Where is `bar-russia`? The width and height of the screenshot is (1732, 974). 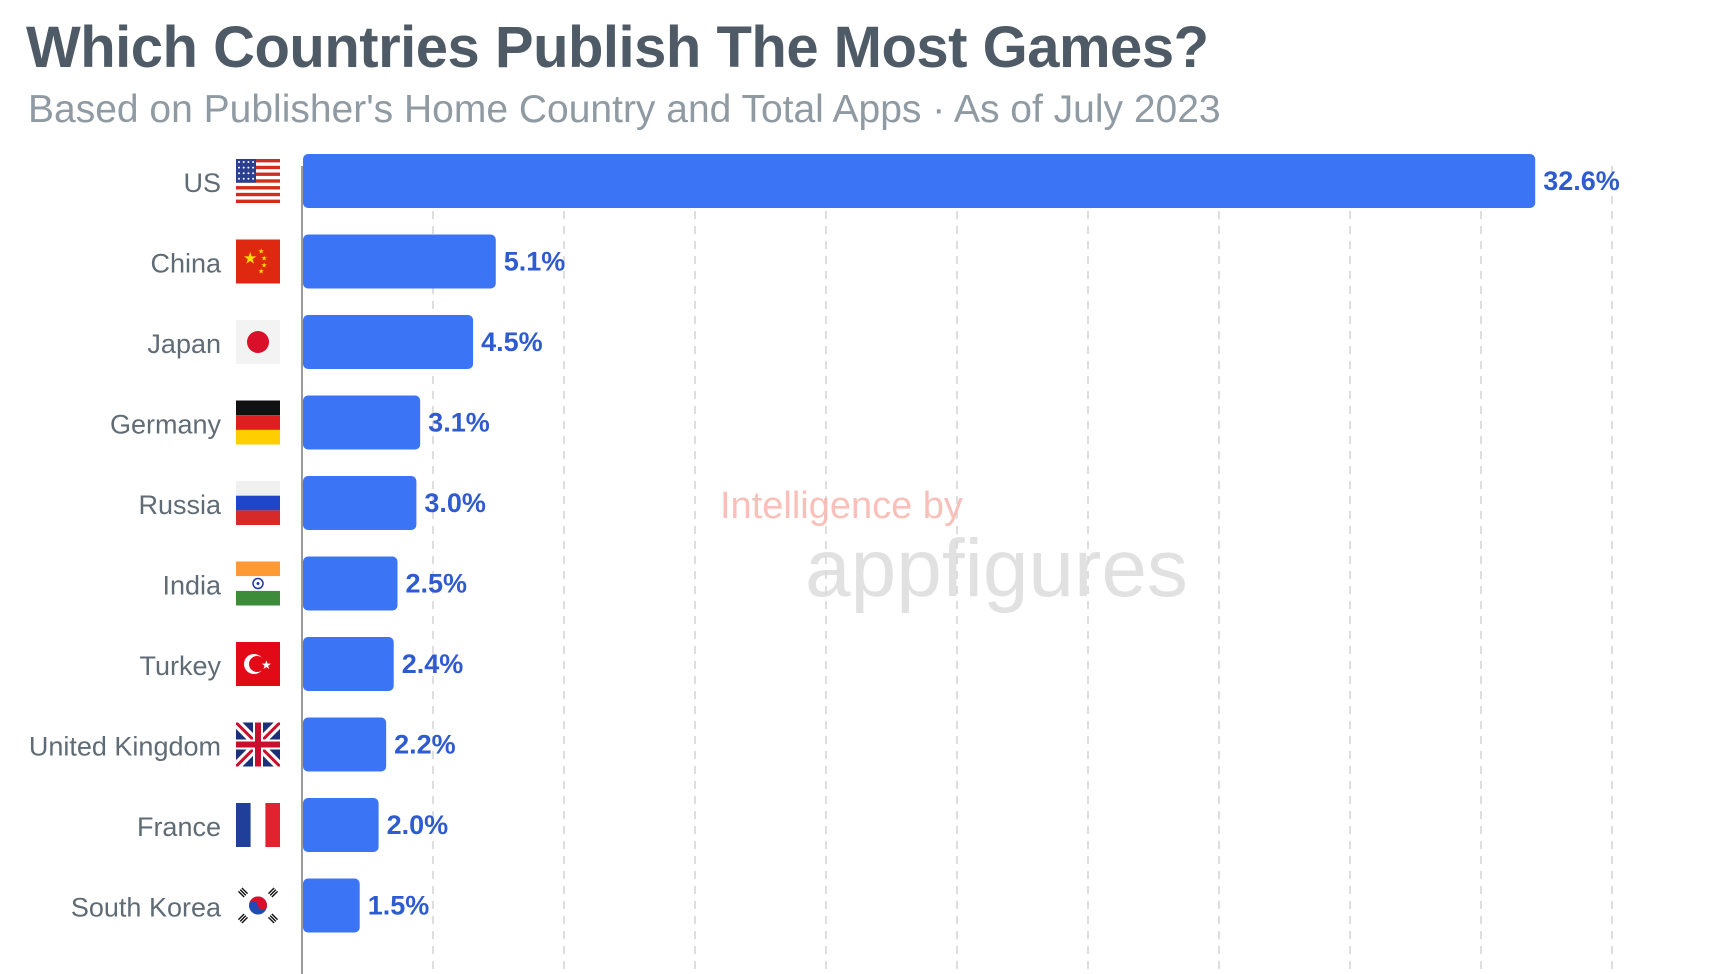 bar-russia is located at coordinates (360, 503).